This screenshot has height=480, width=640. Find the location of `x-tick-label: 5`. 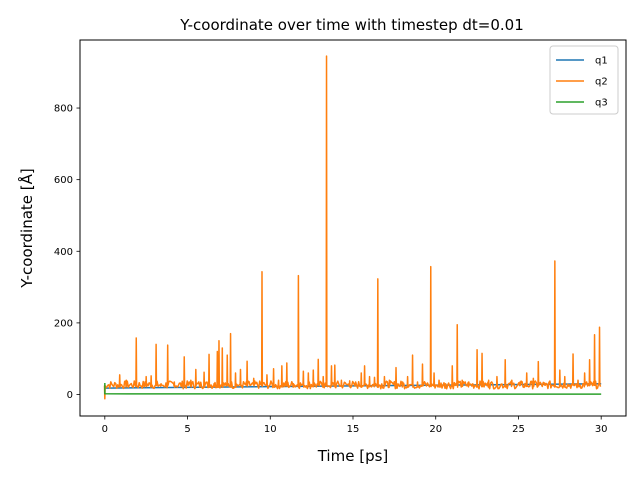

x-tick-label: 5 is located at coordinates (187, 429).